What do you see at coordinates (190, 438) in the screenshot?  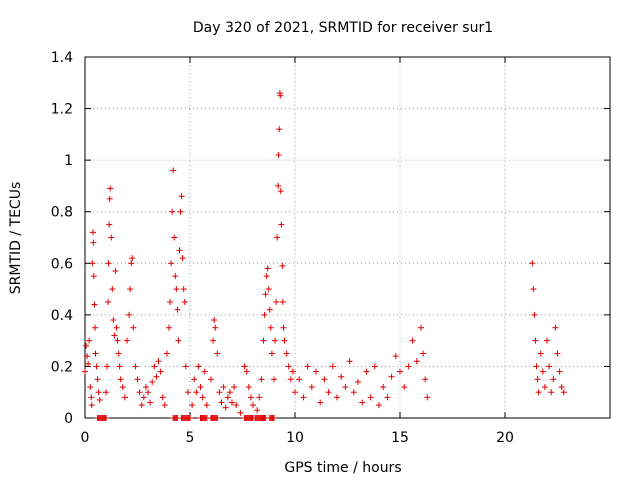 I see `x-tick-label: 5` at bounding box center [190, 438].